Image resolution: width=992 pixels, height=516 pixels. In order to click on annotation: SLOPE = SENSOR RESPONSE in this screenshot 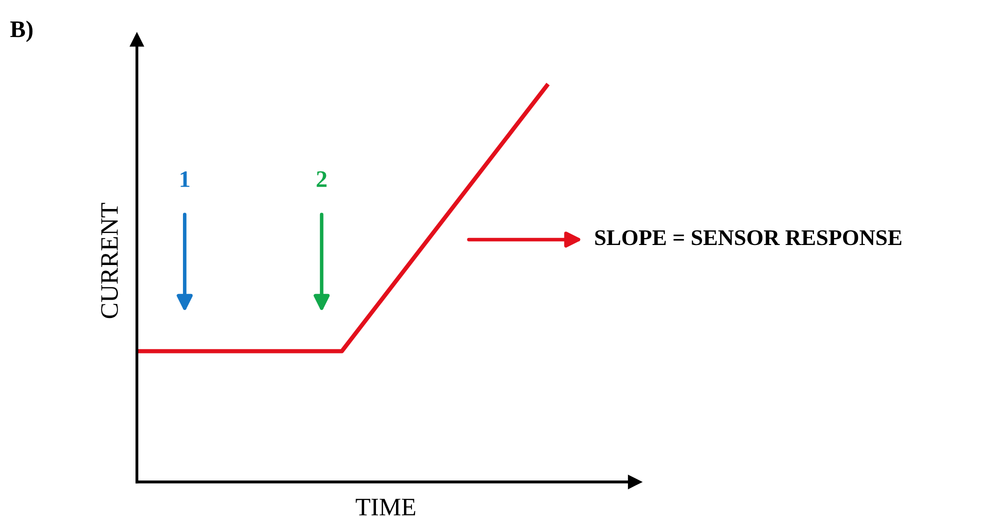, I will do `click(748, 238)`.